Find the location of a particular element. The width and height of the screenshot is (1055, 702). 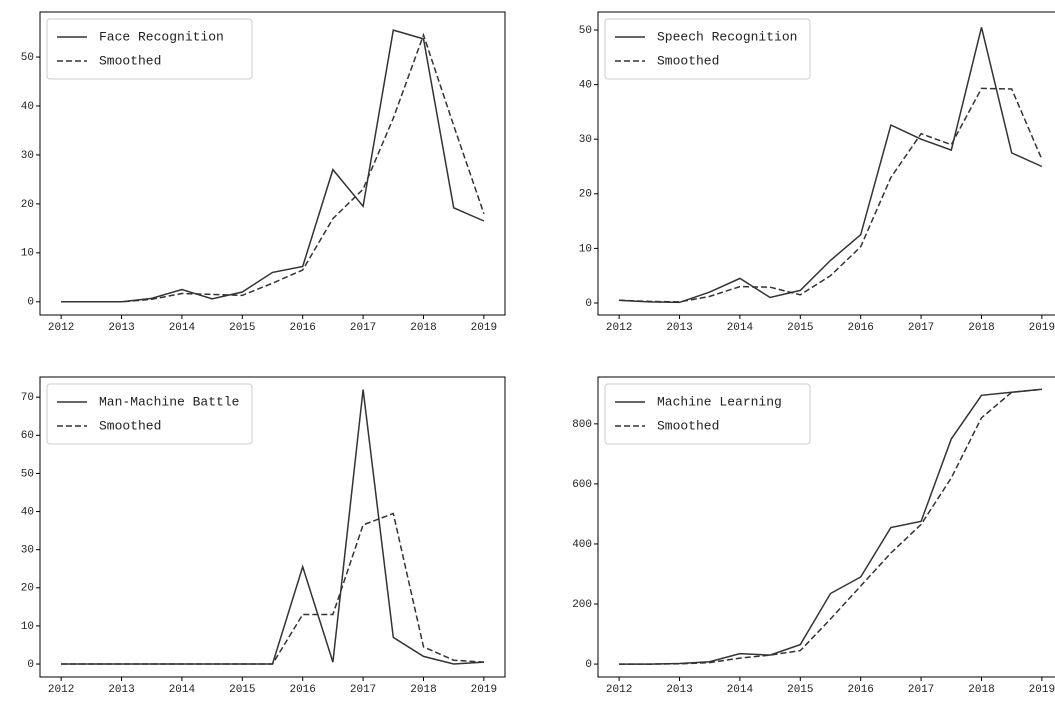

y-tick-label: 600 is located at coordinates (582, 485).